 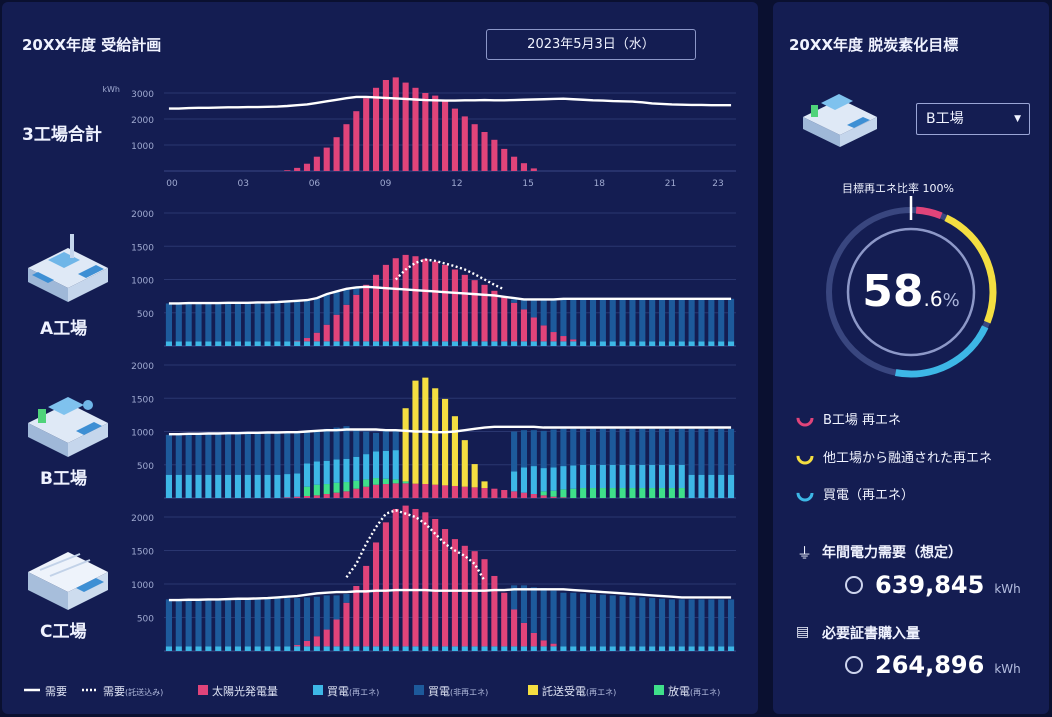 What do you see at coordinates (145, 620) in the screenshot?
I see `y-tick-label: 500` at bounding box center [145, 620].